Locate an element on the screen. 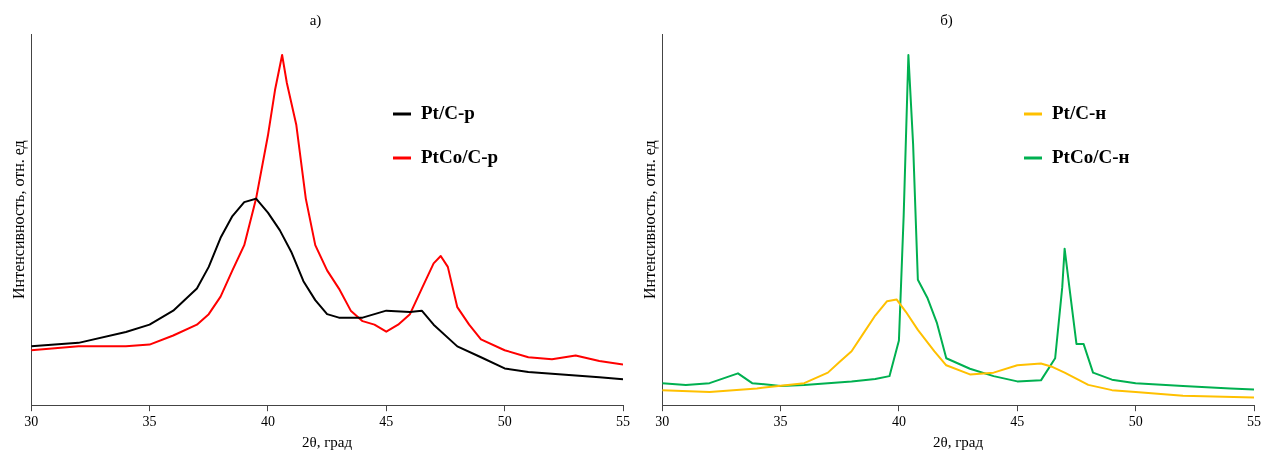 This screenshot has width=1274, height=462. legend-label: PtCo/C-н is located at coordinates (1091, 156).